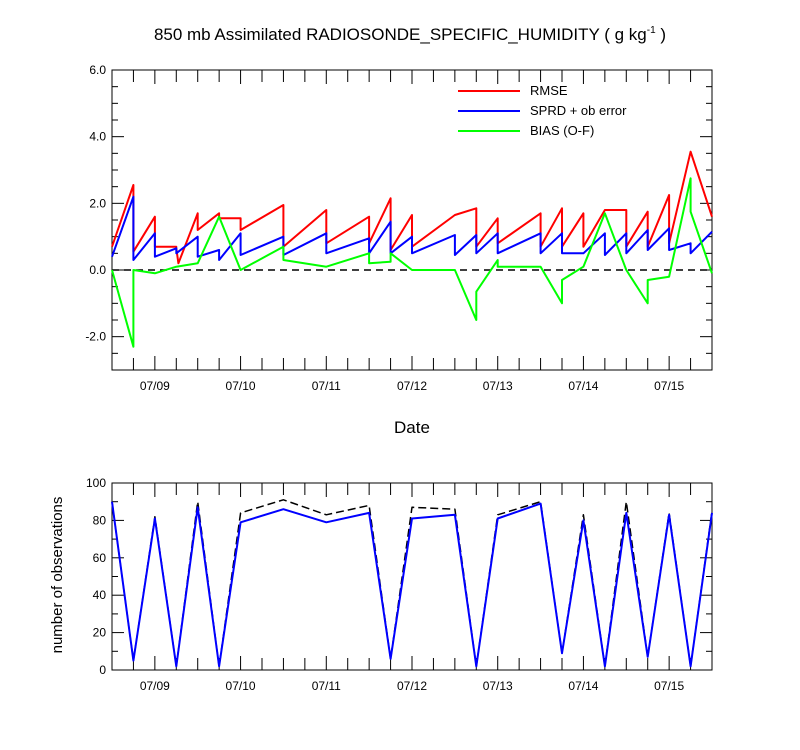 The width and height of the screenshot is (800, 750). I want to click on legend-label-rmse: RMSE, so click(549, 90).